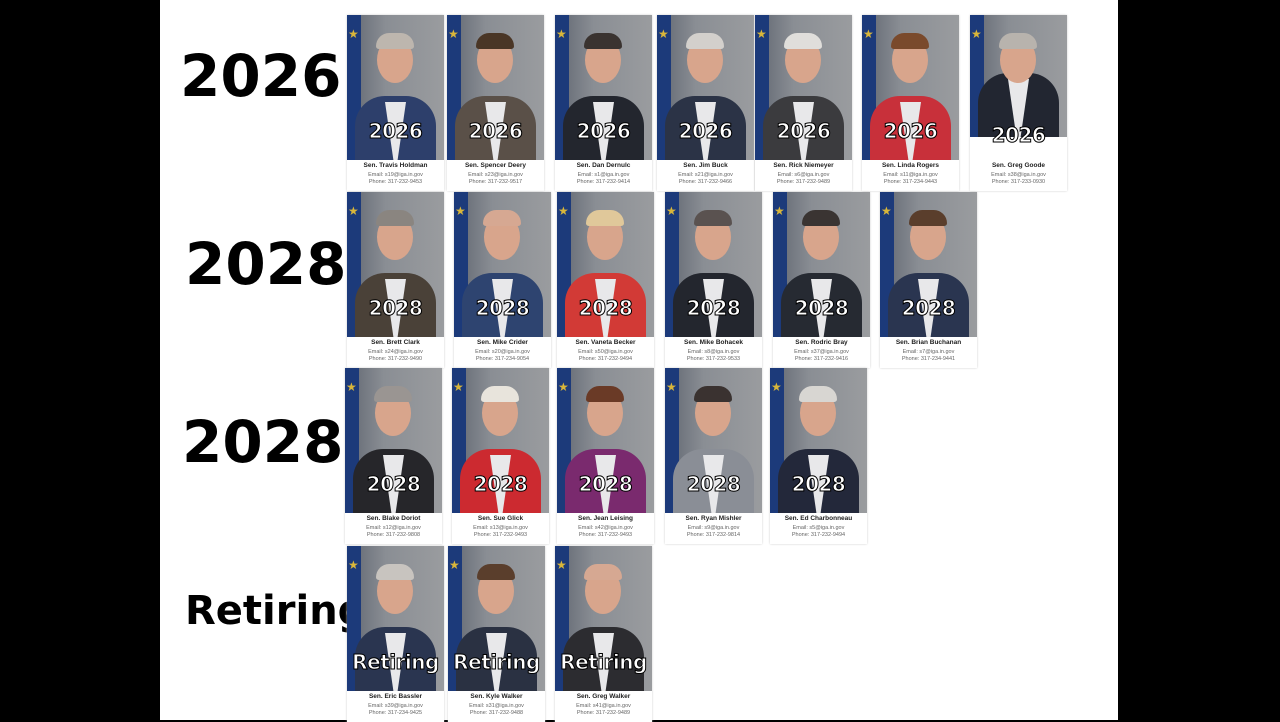  What do you see at coordinates (395, 175) in the screenshot?
I see `senator-email: Email: s19@iga.in.gov` at bounding box center [395, 175].